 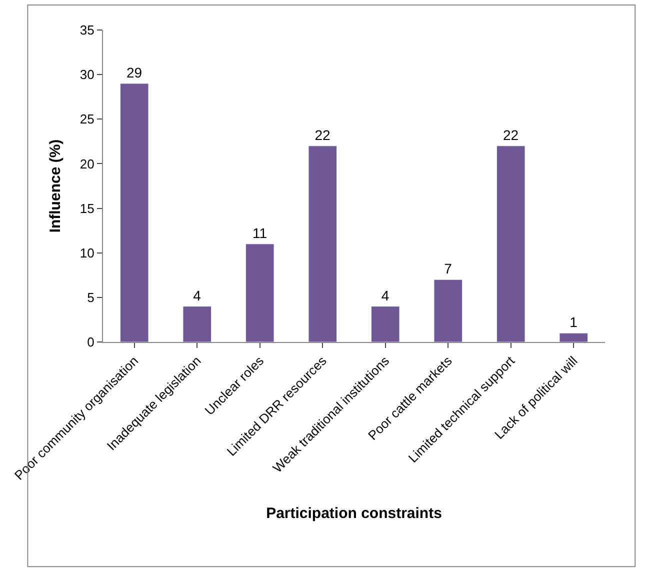 I want to click on y-tick-label: 10, so click(x=87, y=252).